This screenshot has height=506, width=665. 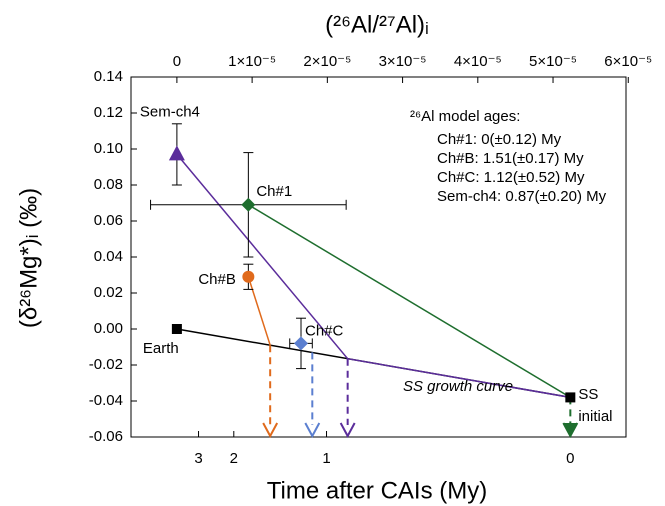 I want to click on isochron-line, so click(x=259, y=311).